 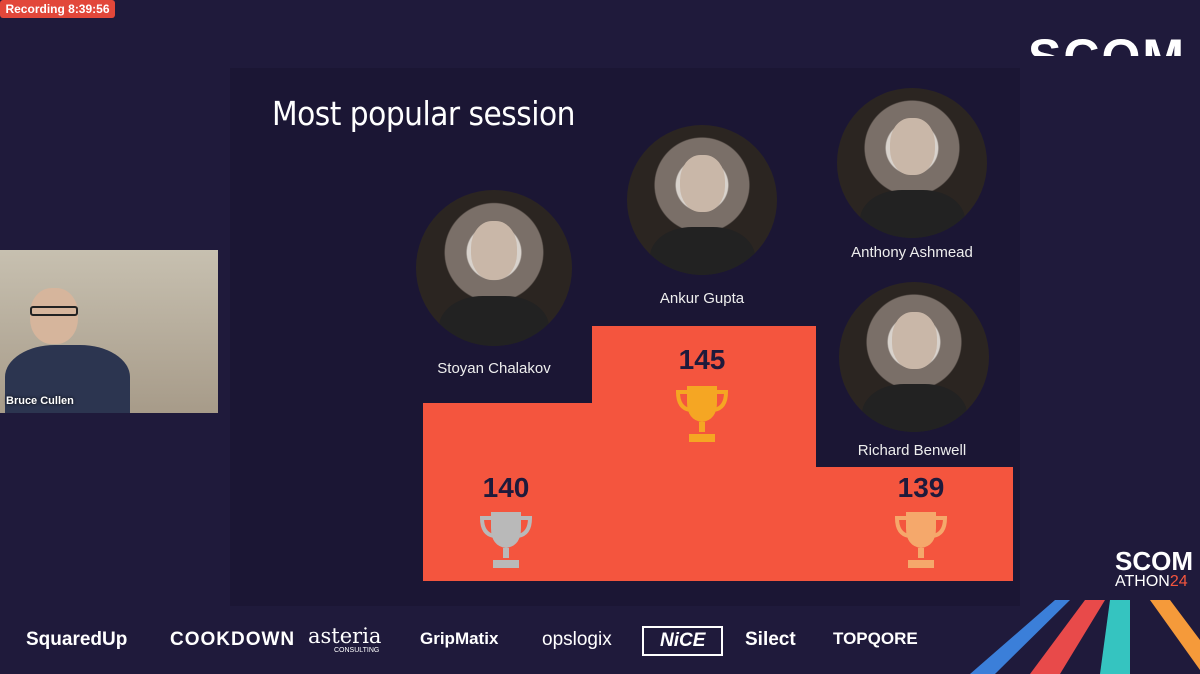 What do you see at coordinates (702, 359) in the screenshot?
I see `score: 145` at bounding box center [702, 359].